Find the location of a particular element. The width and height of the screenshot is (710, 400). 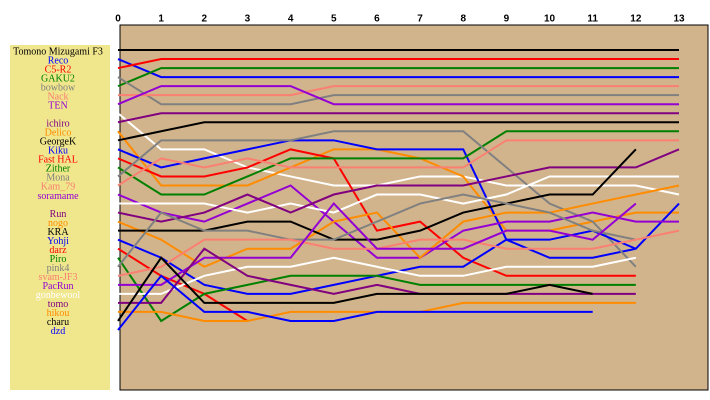

x-tick-label: 4 is located at coordinates (291, 19).